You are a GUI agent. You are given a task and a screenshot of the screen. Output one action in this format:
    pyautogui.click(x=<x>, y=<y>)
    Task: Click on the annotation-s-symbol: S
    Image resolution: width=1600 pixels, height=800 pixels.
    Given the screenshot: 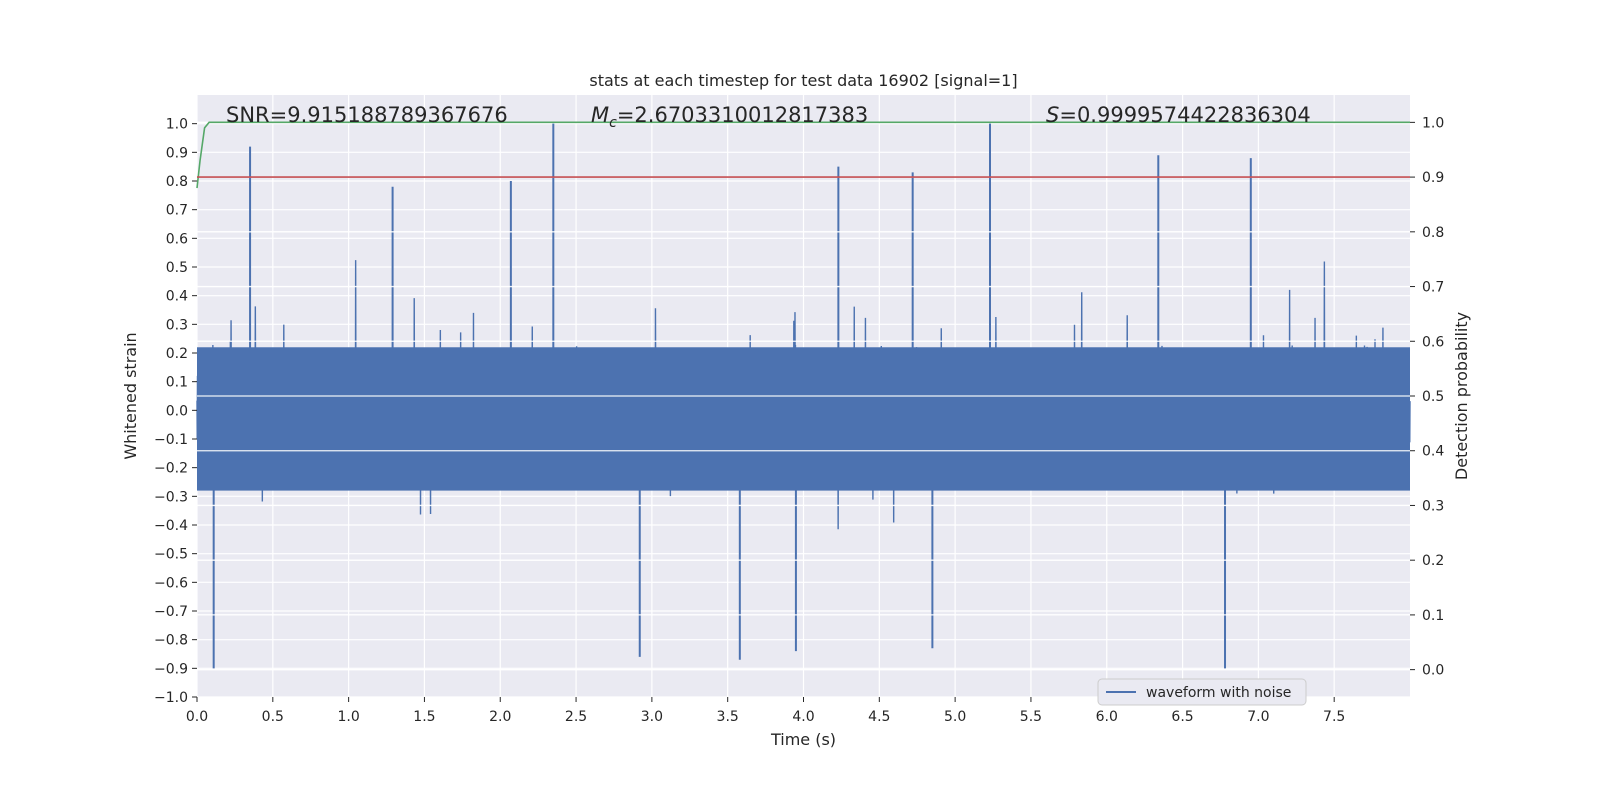 What is the action you would take?
    pyautogui.click(x=1052, y=115)
    